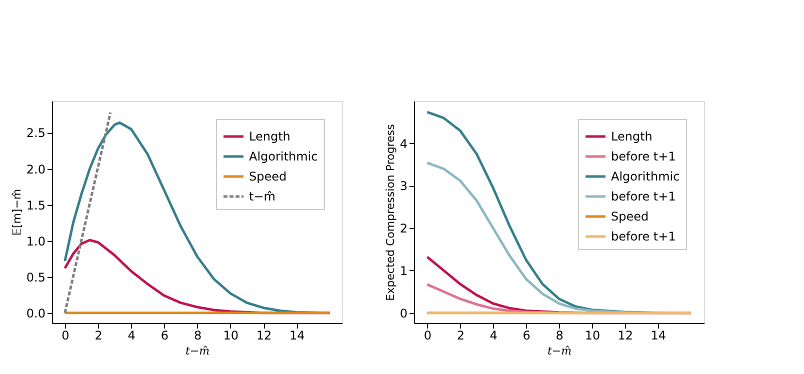  What do you see at coordinates (404, 229) in the screenshot?
I see `y-tick-label: 2` at bounding box center [404, 229].